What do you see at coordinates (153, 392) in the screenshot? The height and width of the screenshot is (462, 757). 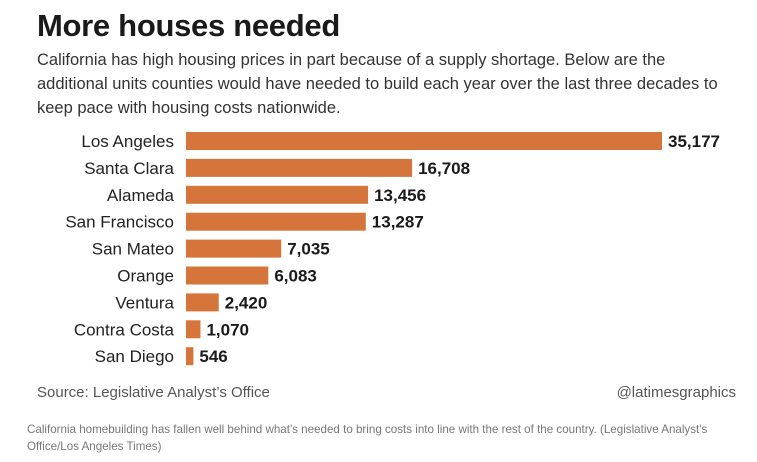 I see `chart-source: Source: Legislative Analyst’s Office` at bounding box center [153, 392].